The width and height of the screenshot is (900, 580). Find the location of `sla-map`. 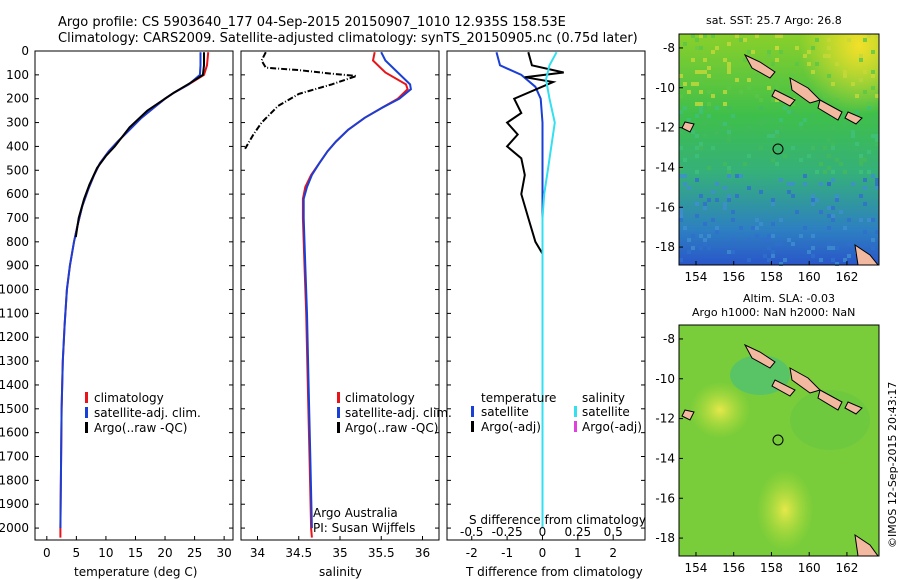

sla-map is located at coordinates (779, 440).